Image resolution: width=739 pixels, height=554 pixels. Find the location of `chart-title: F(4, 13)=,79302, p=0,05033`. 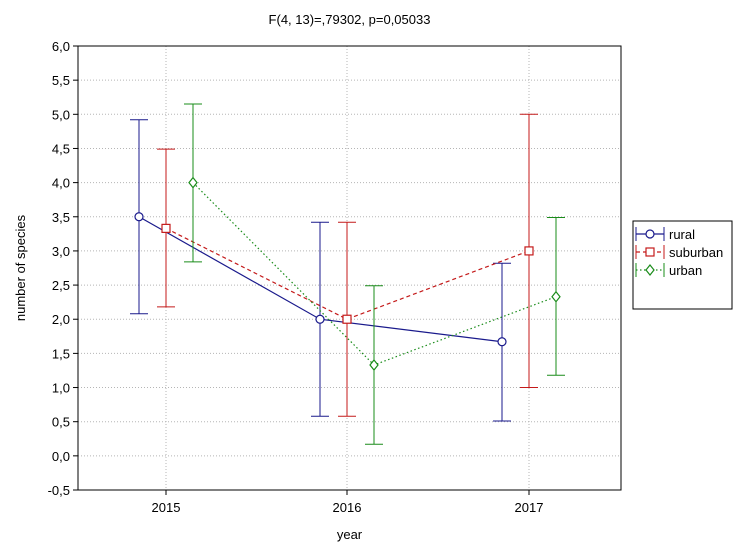

chart-title: F(4, 13)=,79302, p=0,05033 is located at coordinates (350, 19).